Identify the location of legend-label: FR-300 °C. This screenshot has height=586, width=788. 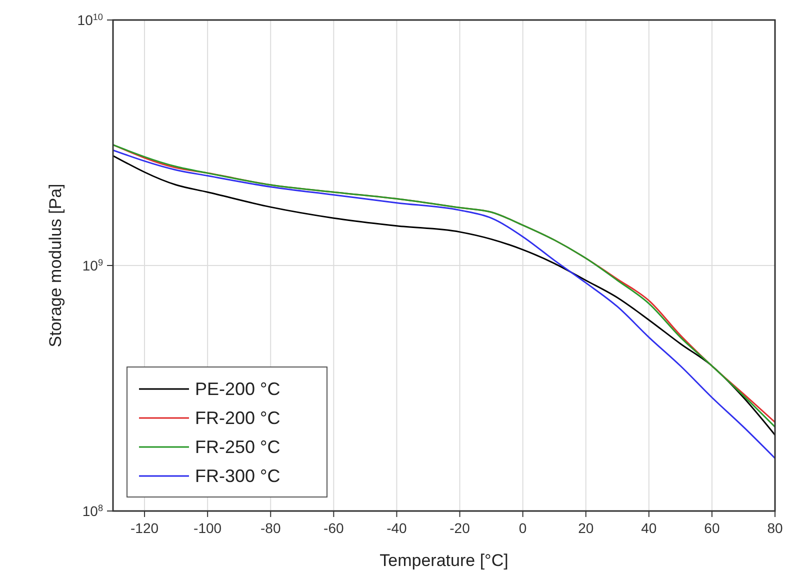
(237, 476).